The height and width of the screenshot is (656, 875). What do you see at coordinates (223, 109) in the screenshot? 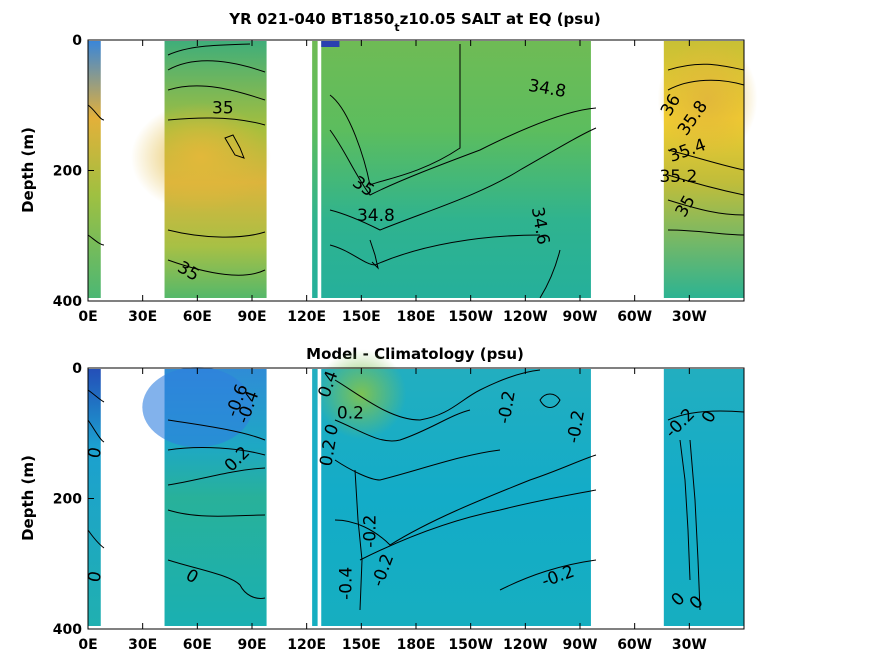
I see `contour-label: 35` at bounding box center [223, 109].